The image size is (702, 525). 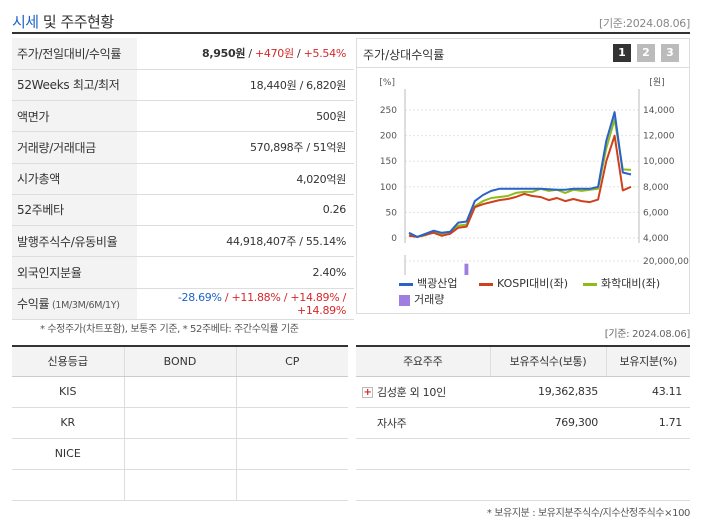 I want to click on col-header: 주요주주, so click(x=423, y=361).